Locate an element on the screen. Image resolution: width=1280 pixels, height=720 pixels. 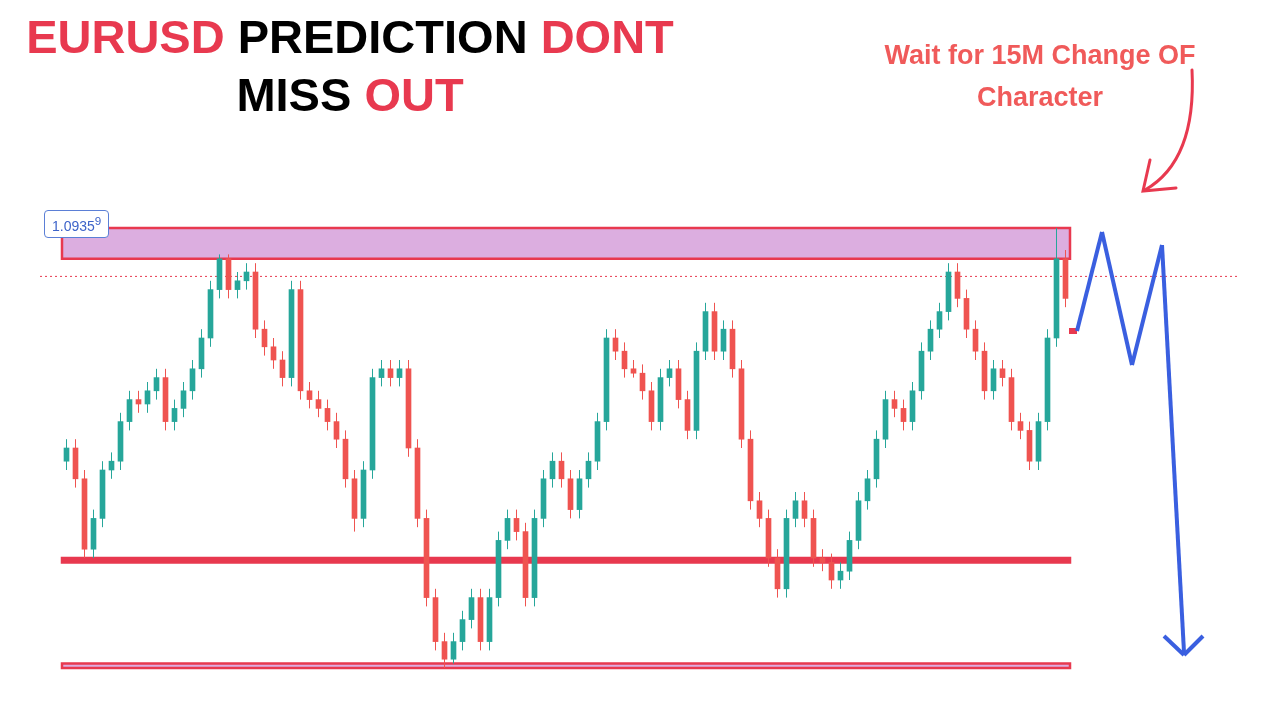
chart-title: EURUSD PREDICTION DONT MISS OUT is located at coordinates (350, 65).